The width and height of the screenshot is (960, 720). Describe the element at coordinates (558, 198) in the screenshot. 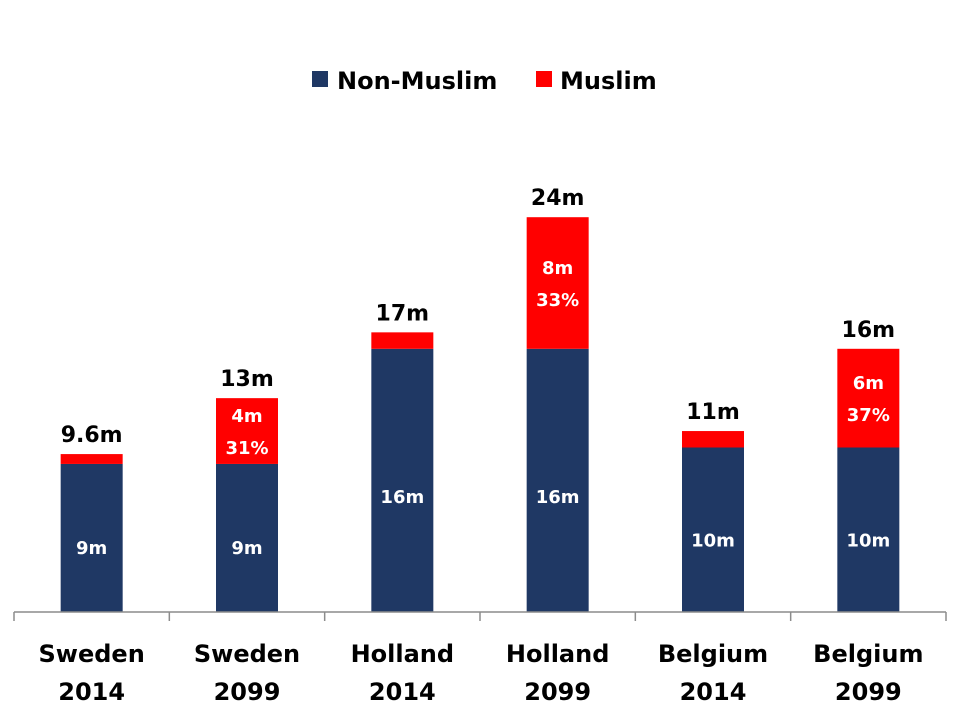

I see `total-label: 24m` at that location.